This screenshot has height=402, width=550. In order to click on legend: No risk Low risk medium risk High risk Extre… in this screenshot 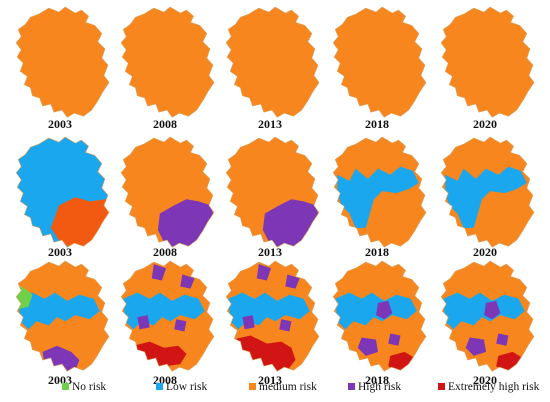, I will do `click(301, 387)`.